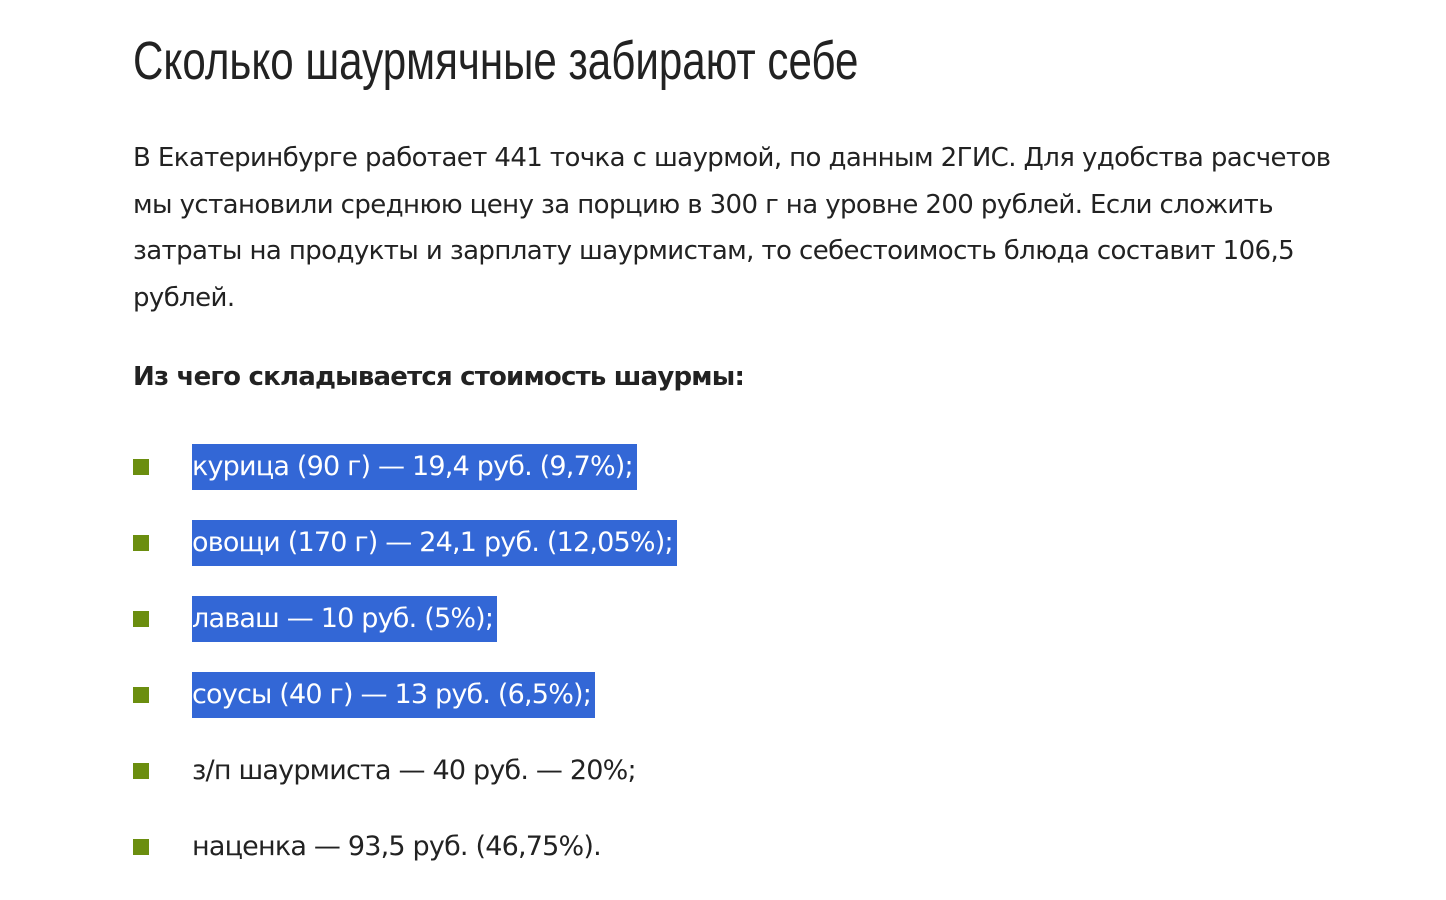  Describe the element at coordinates (496, 61) in the screenshot. I see `article-title: Сколько шаурмячные забирают себе` at that location.